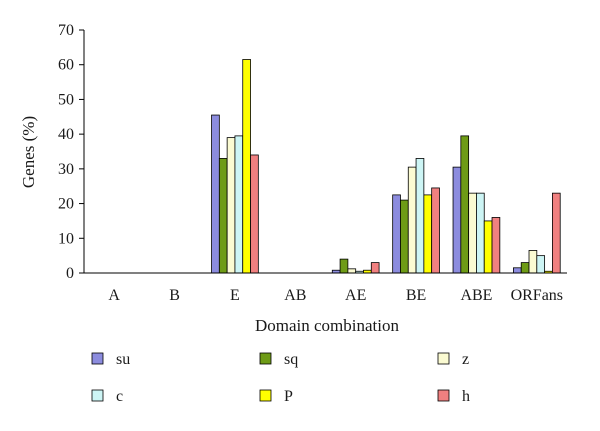 This screenshot has width=600, height=431. I want to click on bar-h-BE, so click(435, 230).